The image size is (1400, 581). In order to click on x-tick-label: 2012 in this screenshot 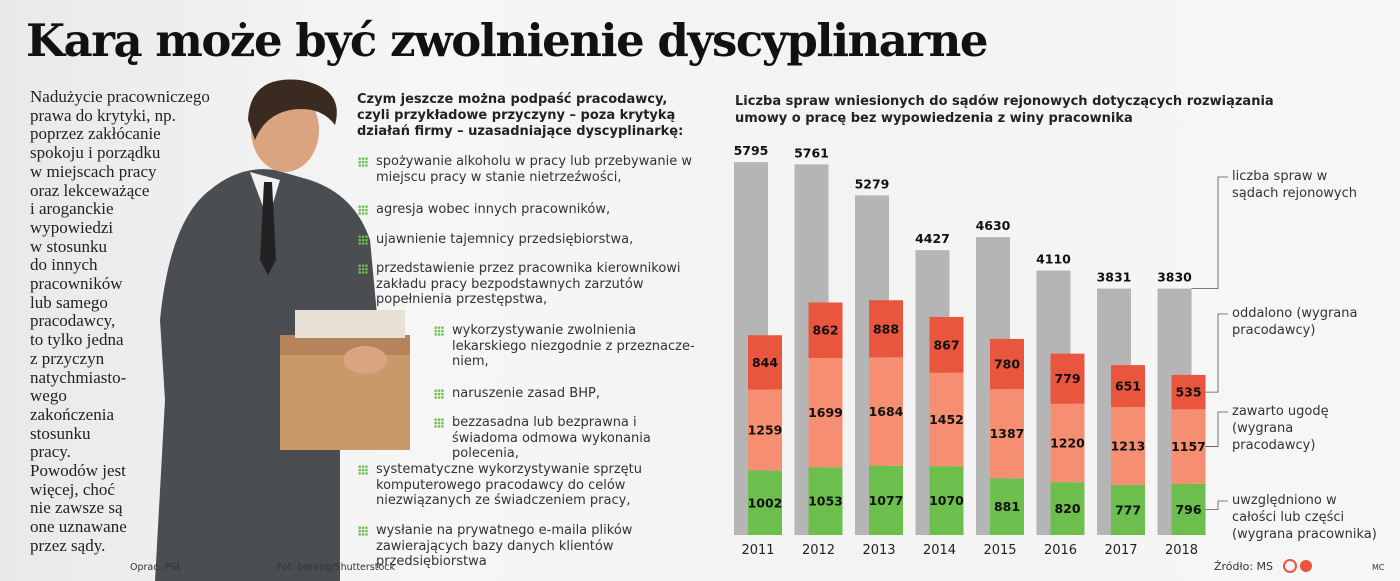, I will do `click(818, 550)`.